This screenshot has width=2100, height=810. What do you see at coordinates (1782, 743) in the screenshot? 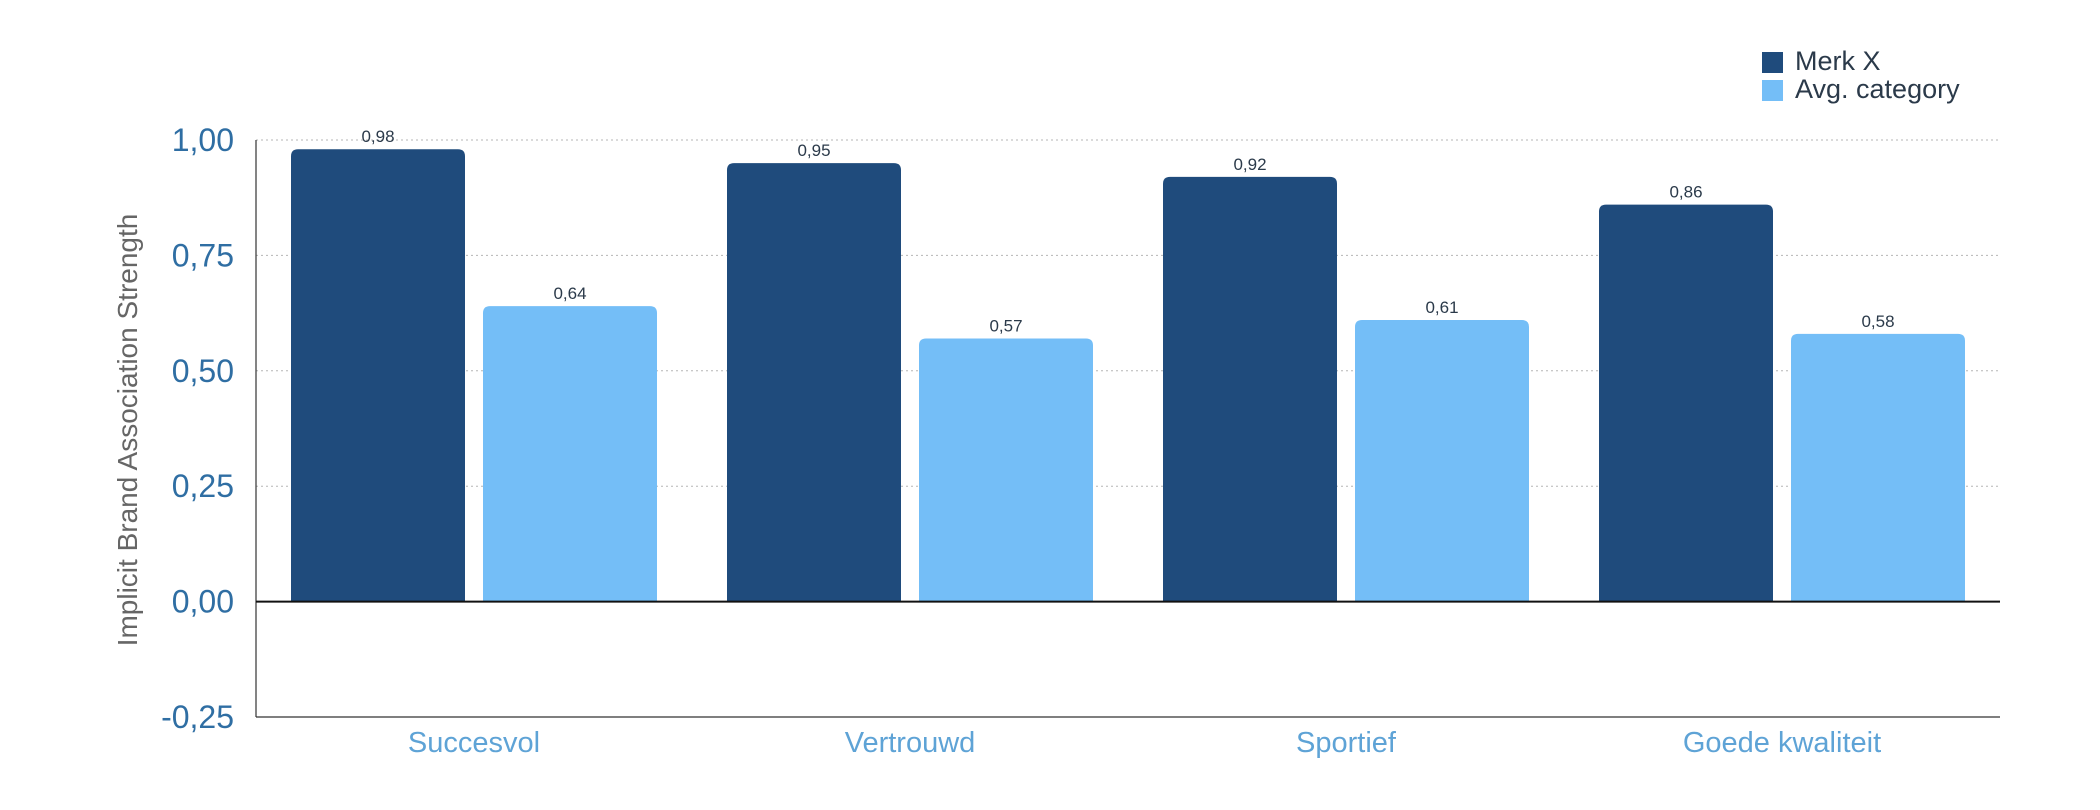
I see `x-tick-label: Goede kwaliteit` at bounding box center [1782, 743].